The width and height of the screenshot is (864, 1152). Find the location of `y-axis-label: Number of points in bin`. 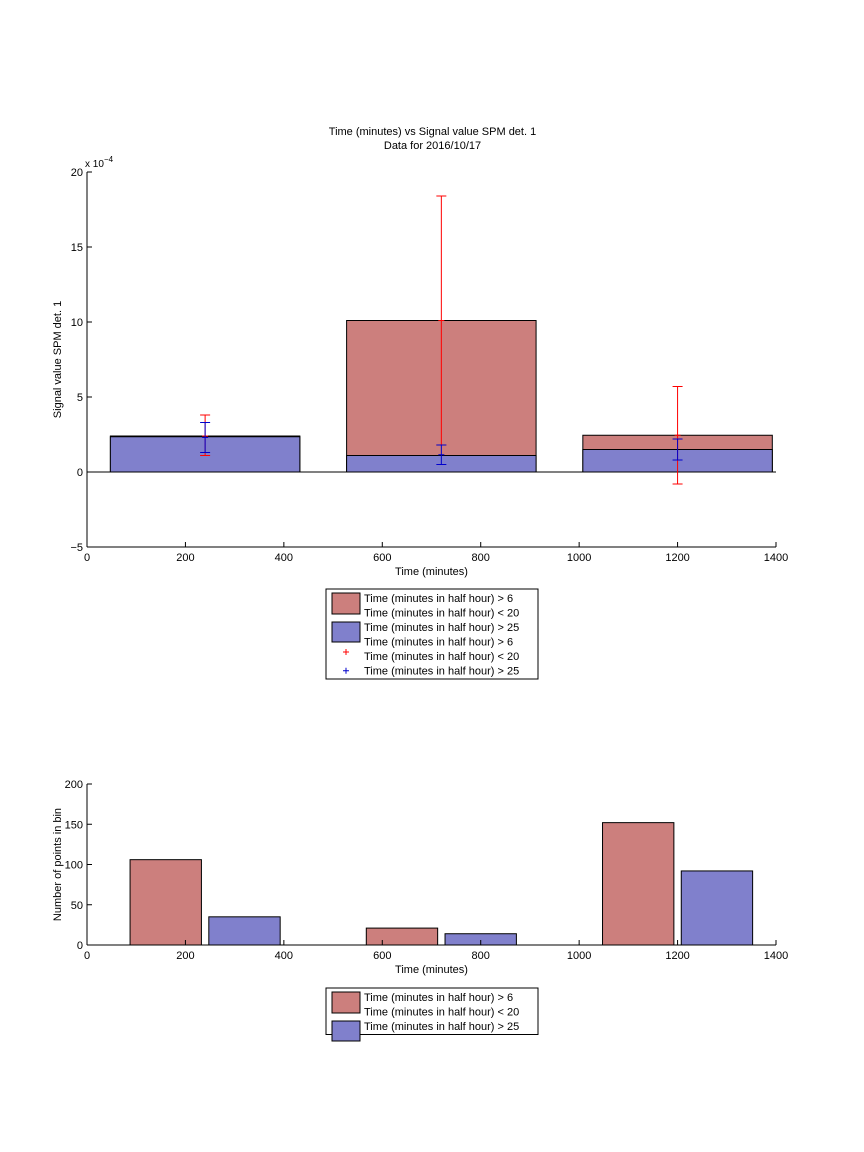

y-axis-label: Number of points in bin is located at coordinates (58, 864).